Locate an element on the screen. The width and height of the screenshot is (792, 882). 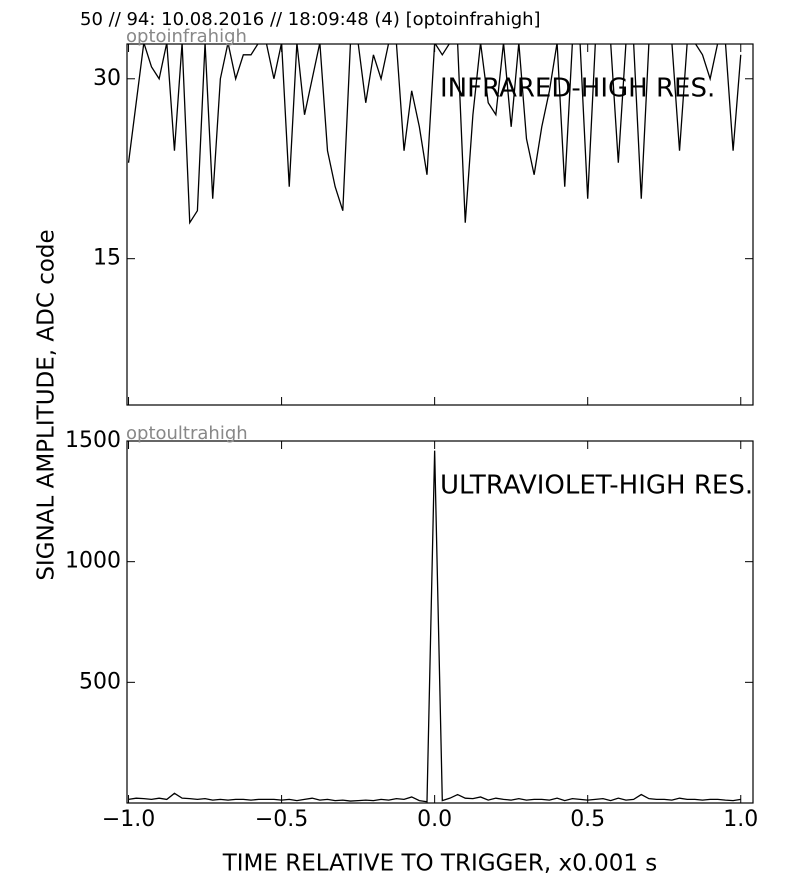
y-tick-label: 500 is located at coordinates (100, 681).